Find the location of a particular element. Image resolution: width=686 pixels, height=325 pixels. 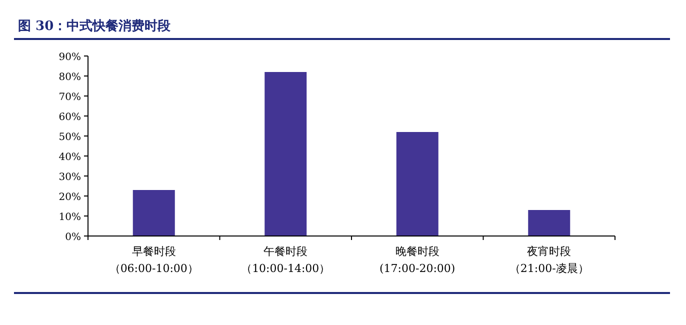

x-tick-label: 午餐时段（10:00-14:00） is located at coordinates (285, 260).